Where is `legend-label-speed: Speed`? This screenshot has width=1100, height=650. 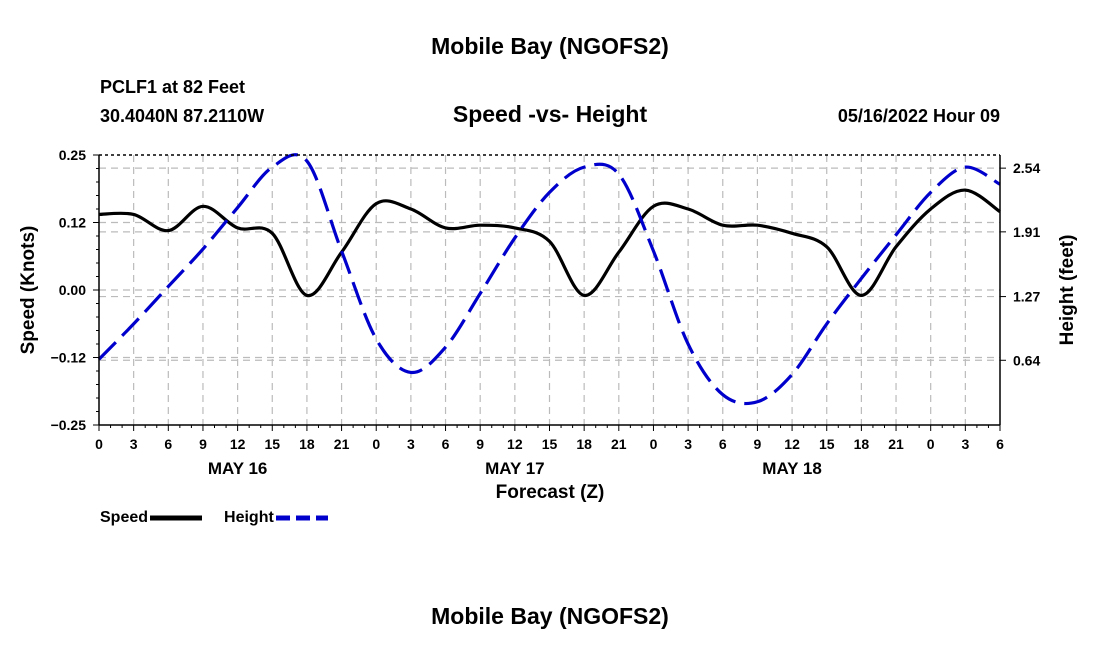 legend-label-speed: Speed is located at coordinates (124, 517).